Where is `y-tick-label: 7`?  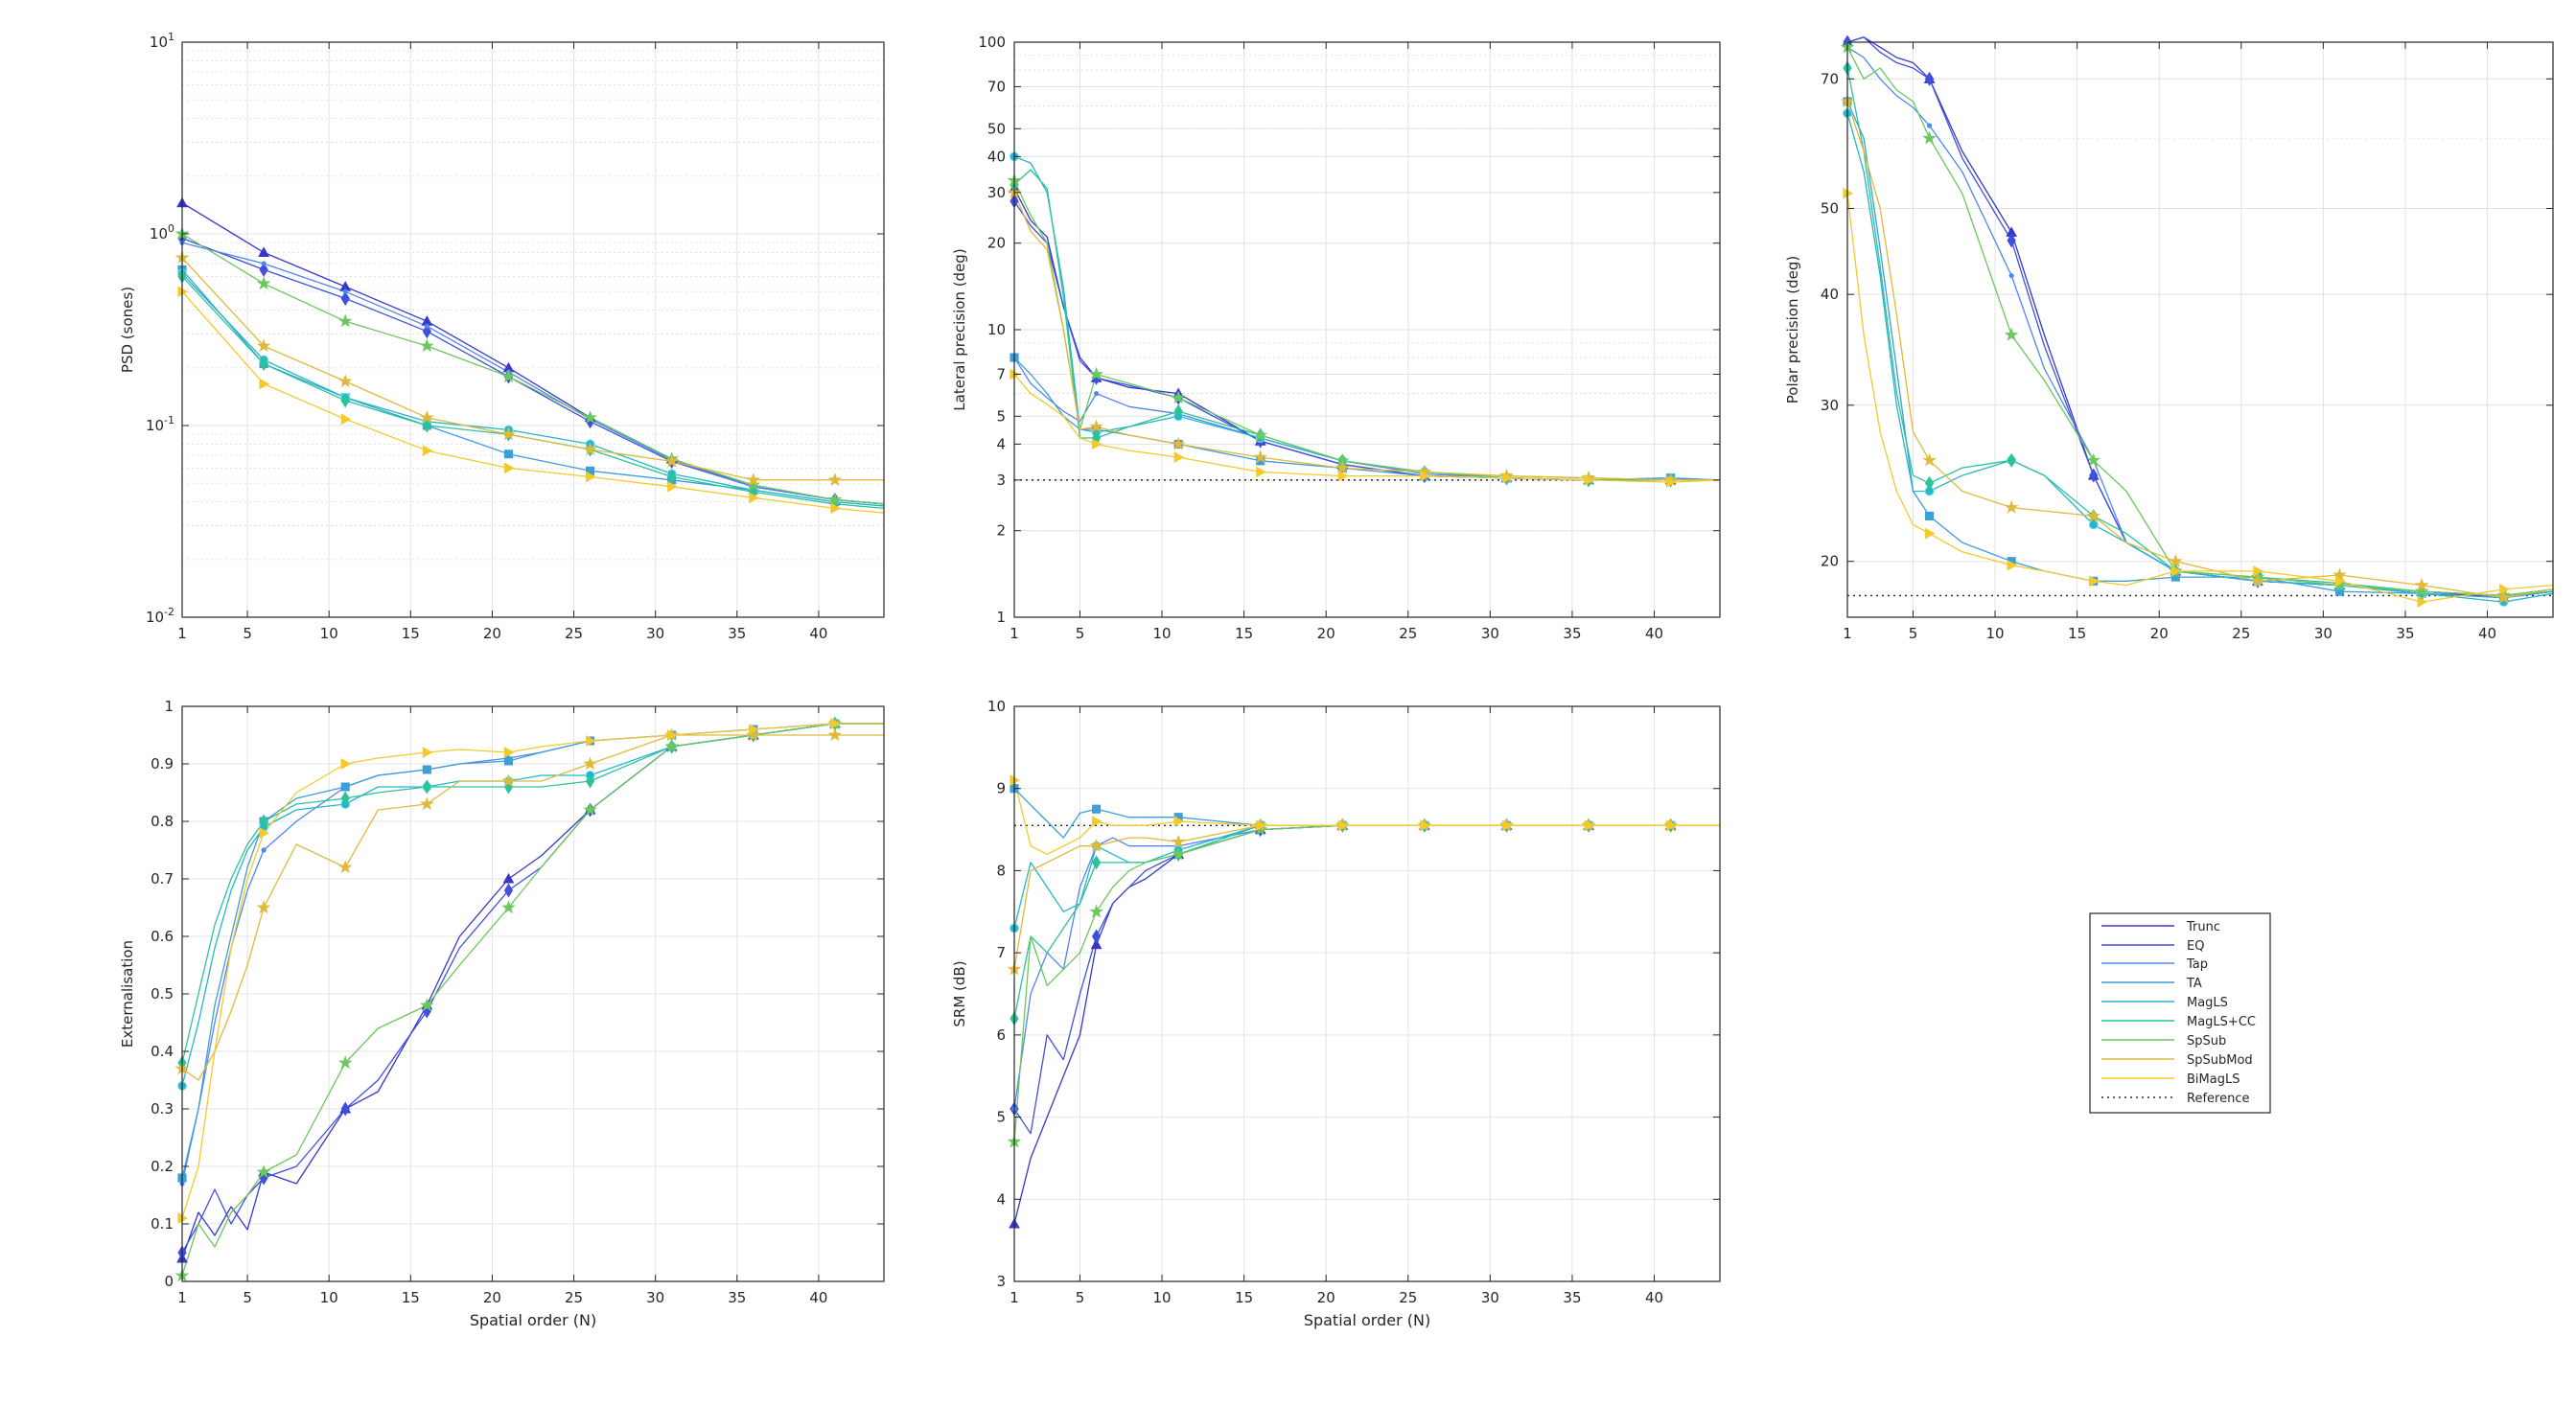
y-tick-label: 7 is located at coordinates (1001, 373).